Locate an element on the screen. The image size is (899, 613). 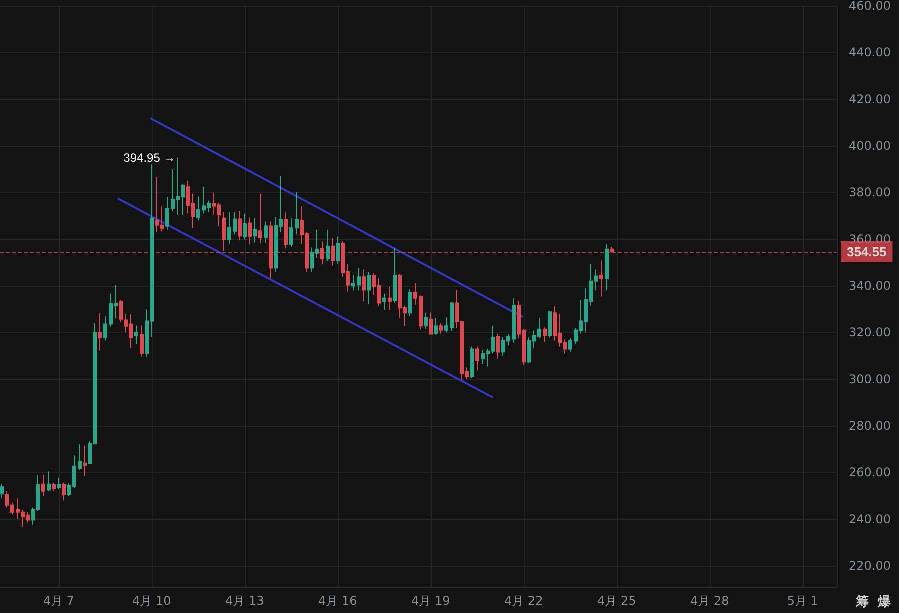
x-tick-label: 4月 22 is located at coordinates (524, 601).